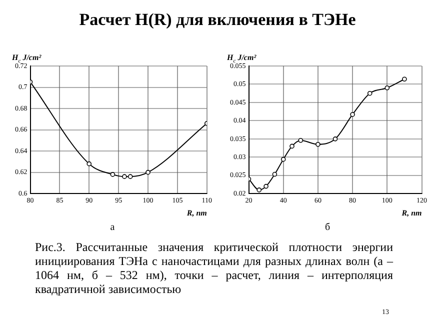 The height and width of the screenshot is (326, 435). Describe the element at coordinates (328, 228) in the screenshot. I see `text: б` at that location.